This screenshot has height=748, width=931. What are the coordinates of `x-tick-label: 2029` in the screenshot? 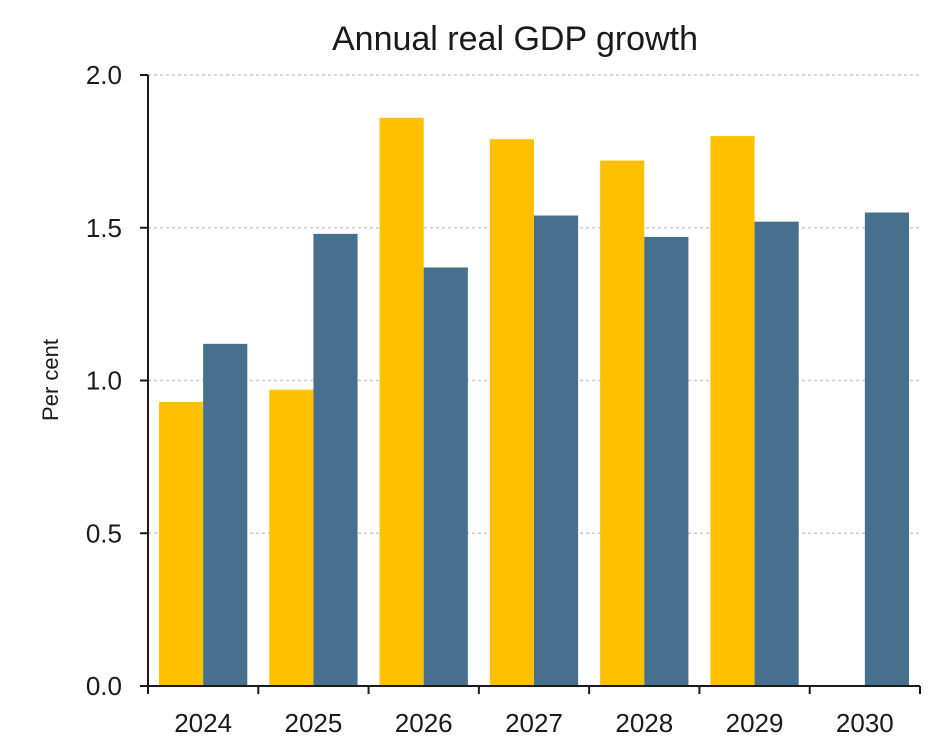 It's located at (755, 723).